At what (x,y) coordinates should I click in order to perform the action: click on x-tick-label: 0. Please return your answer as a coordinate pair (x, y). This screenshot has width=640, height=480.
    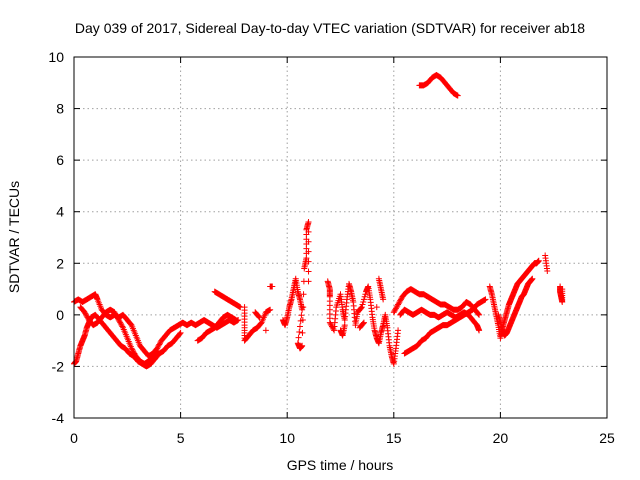
    Looking at the image, I should click on (74, 438).